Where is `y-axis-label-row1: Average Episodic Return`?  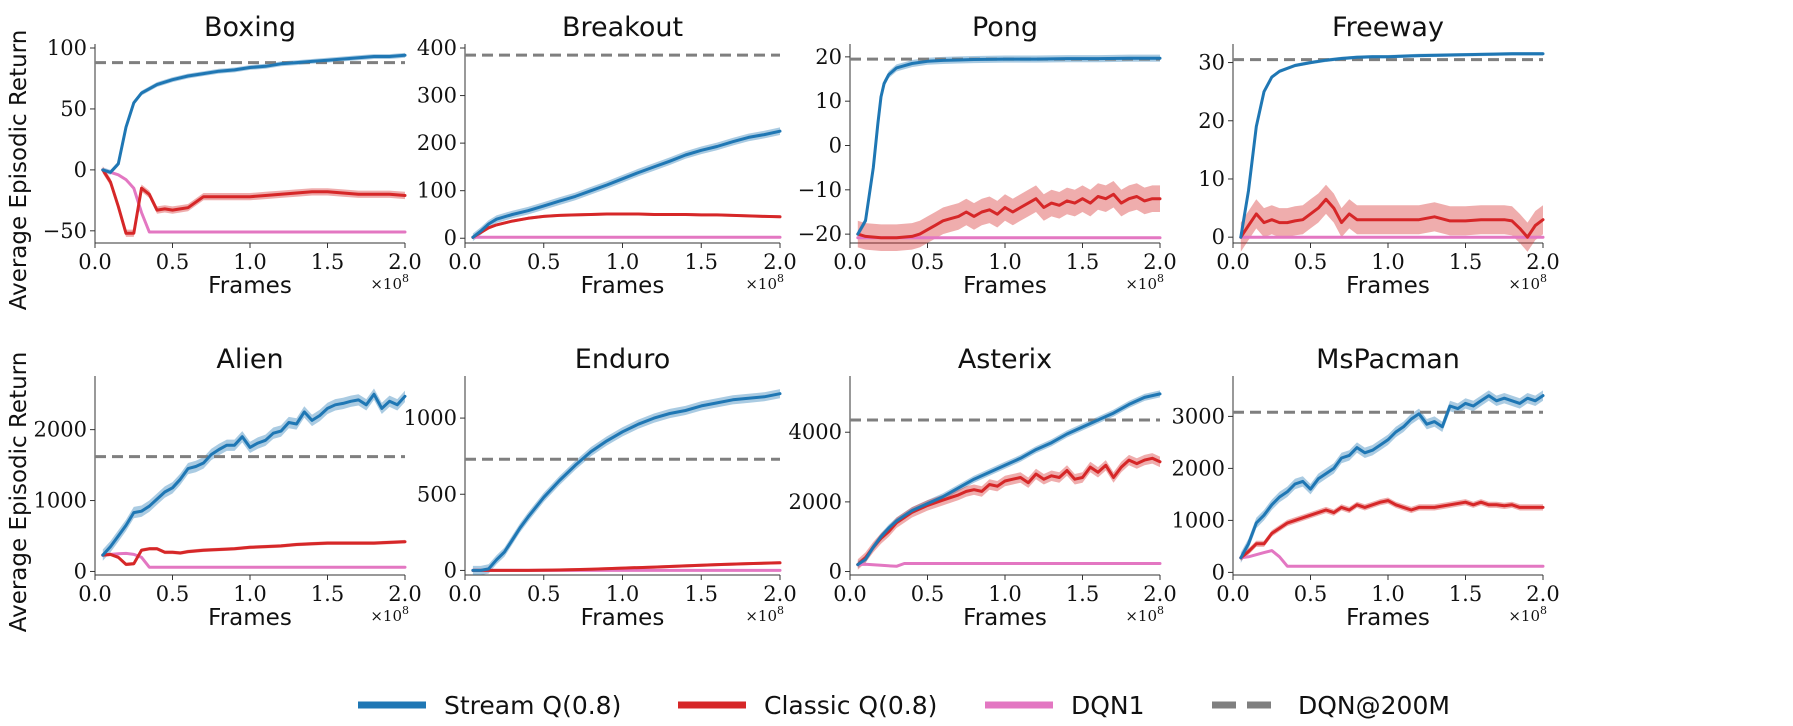
y-axis-label-row1: Average Episodic Return is located at coordinates (19, 170).